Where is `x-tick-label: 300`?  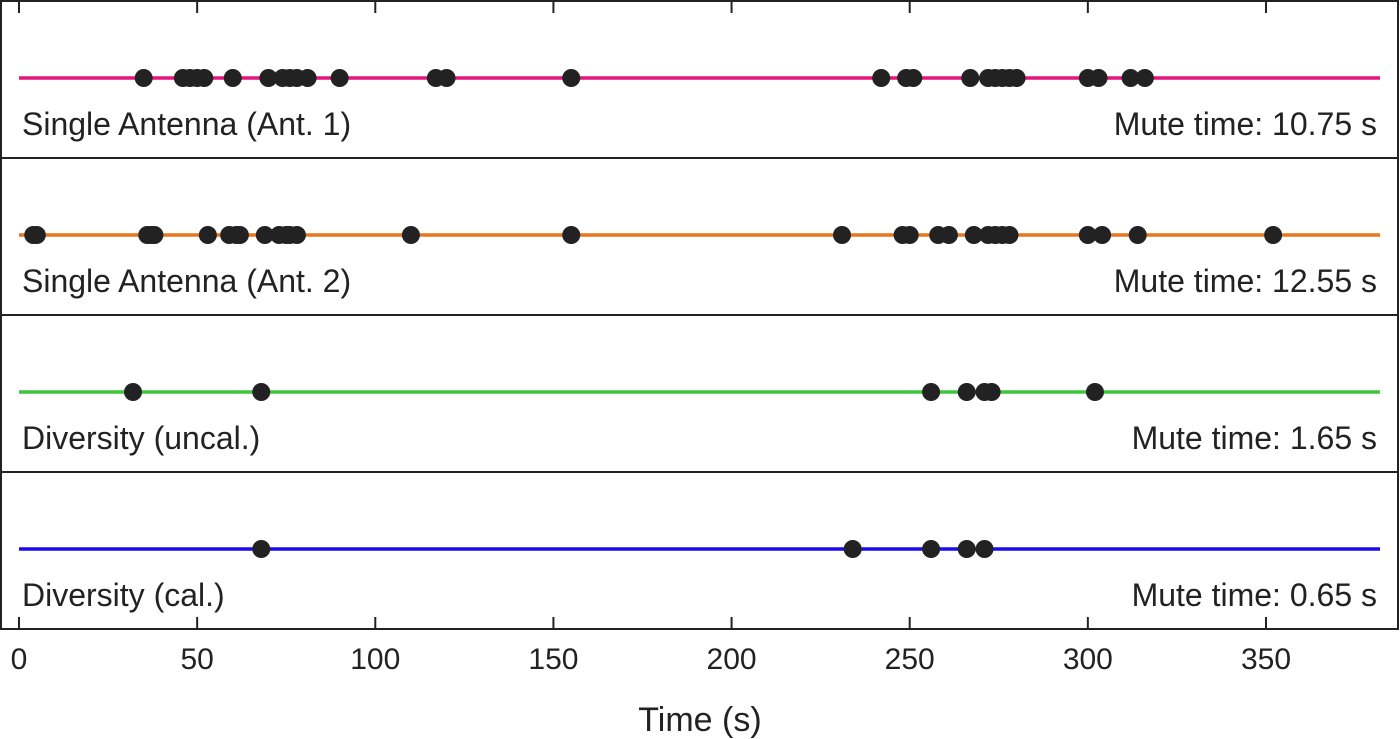
x-tick-label: 300 is located at coordinates (1088, 659).